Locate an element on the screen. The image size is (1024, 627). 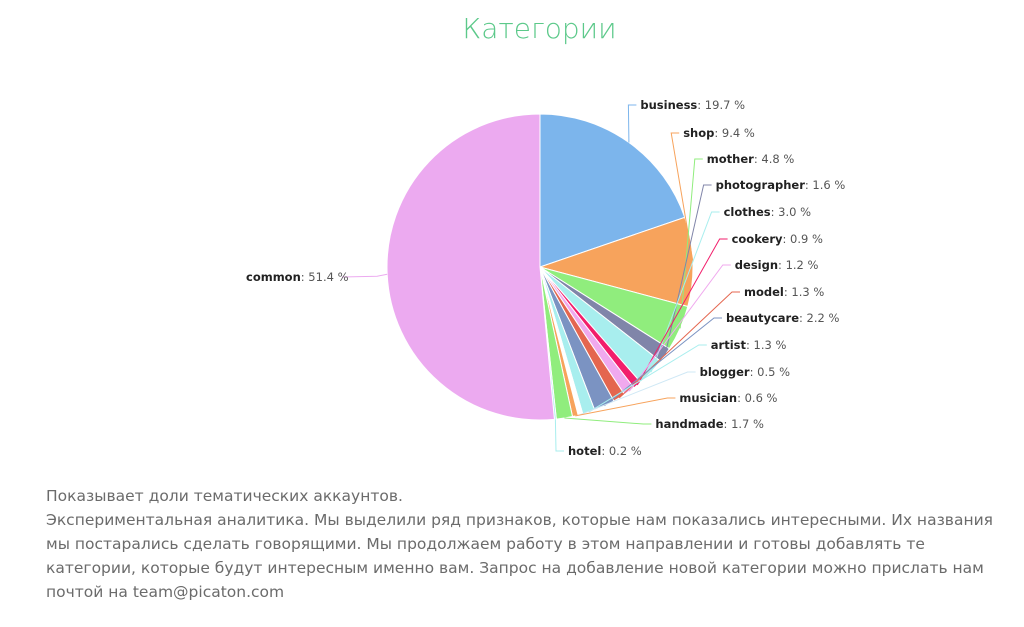
data-label-cookery: cookery: 0.9 % is located at coordinates (777, 239).